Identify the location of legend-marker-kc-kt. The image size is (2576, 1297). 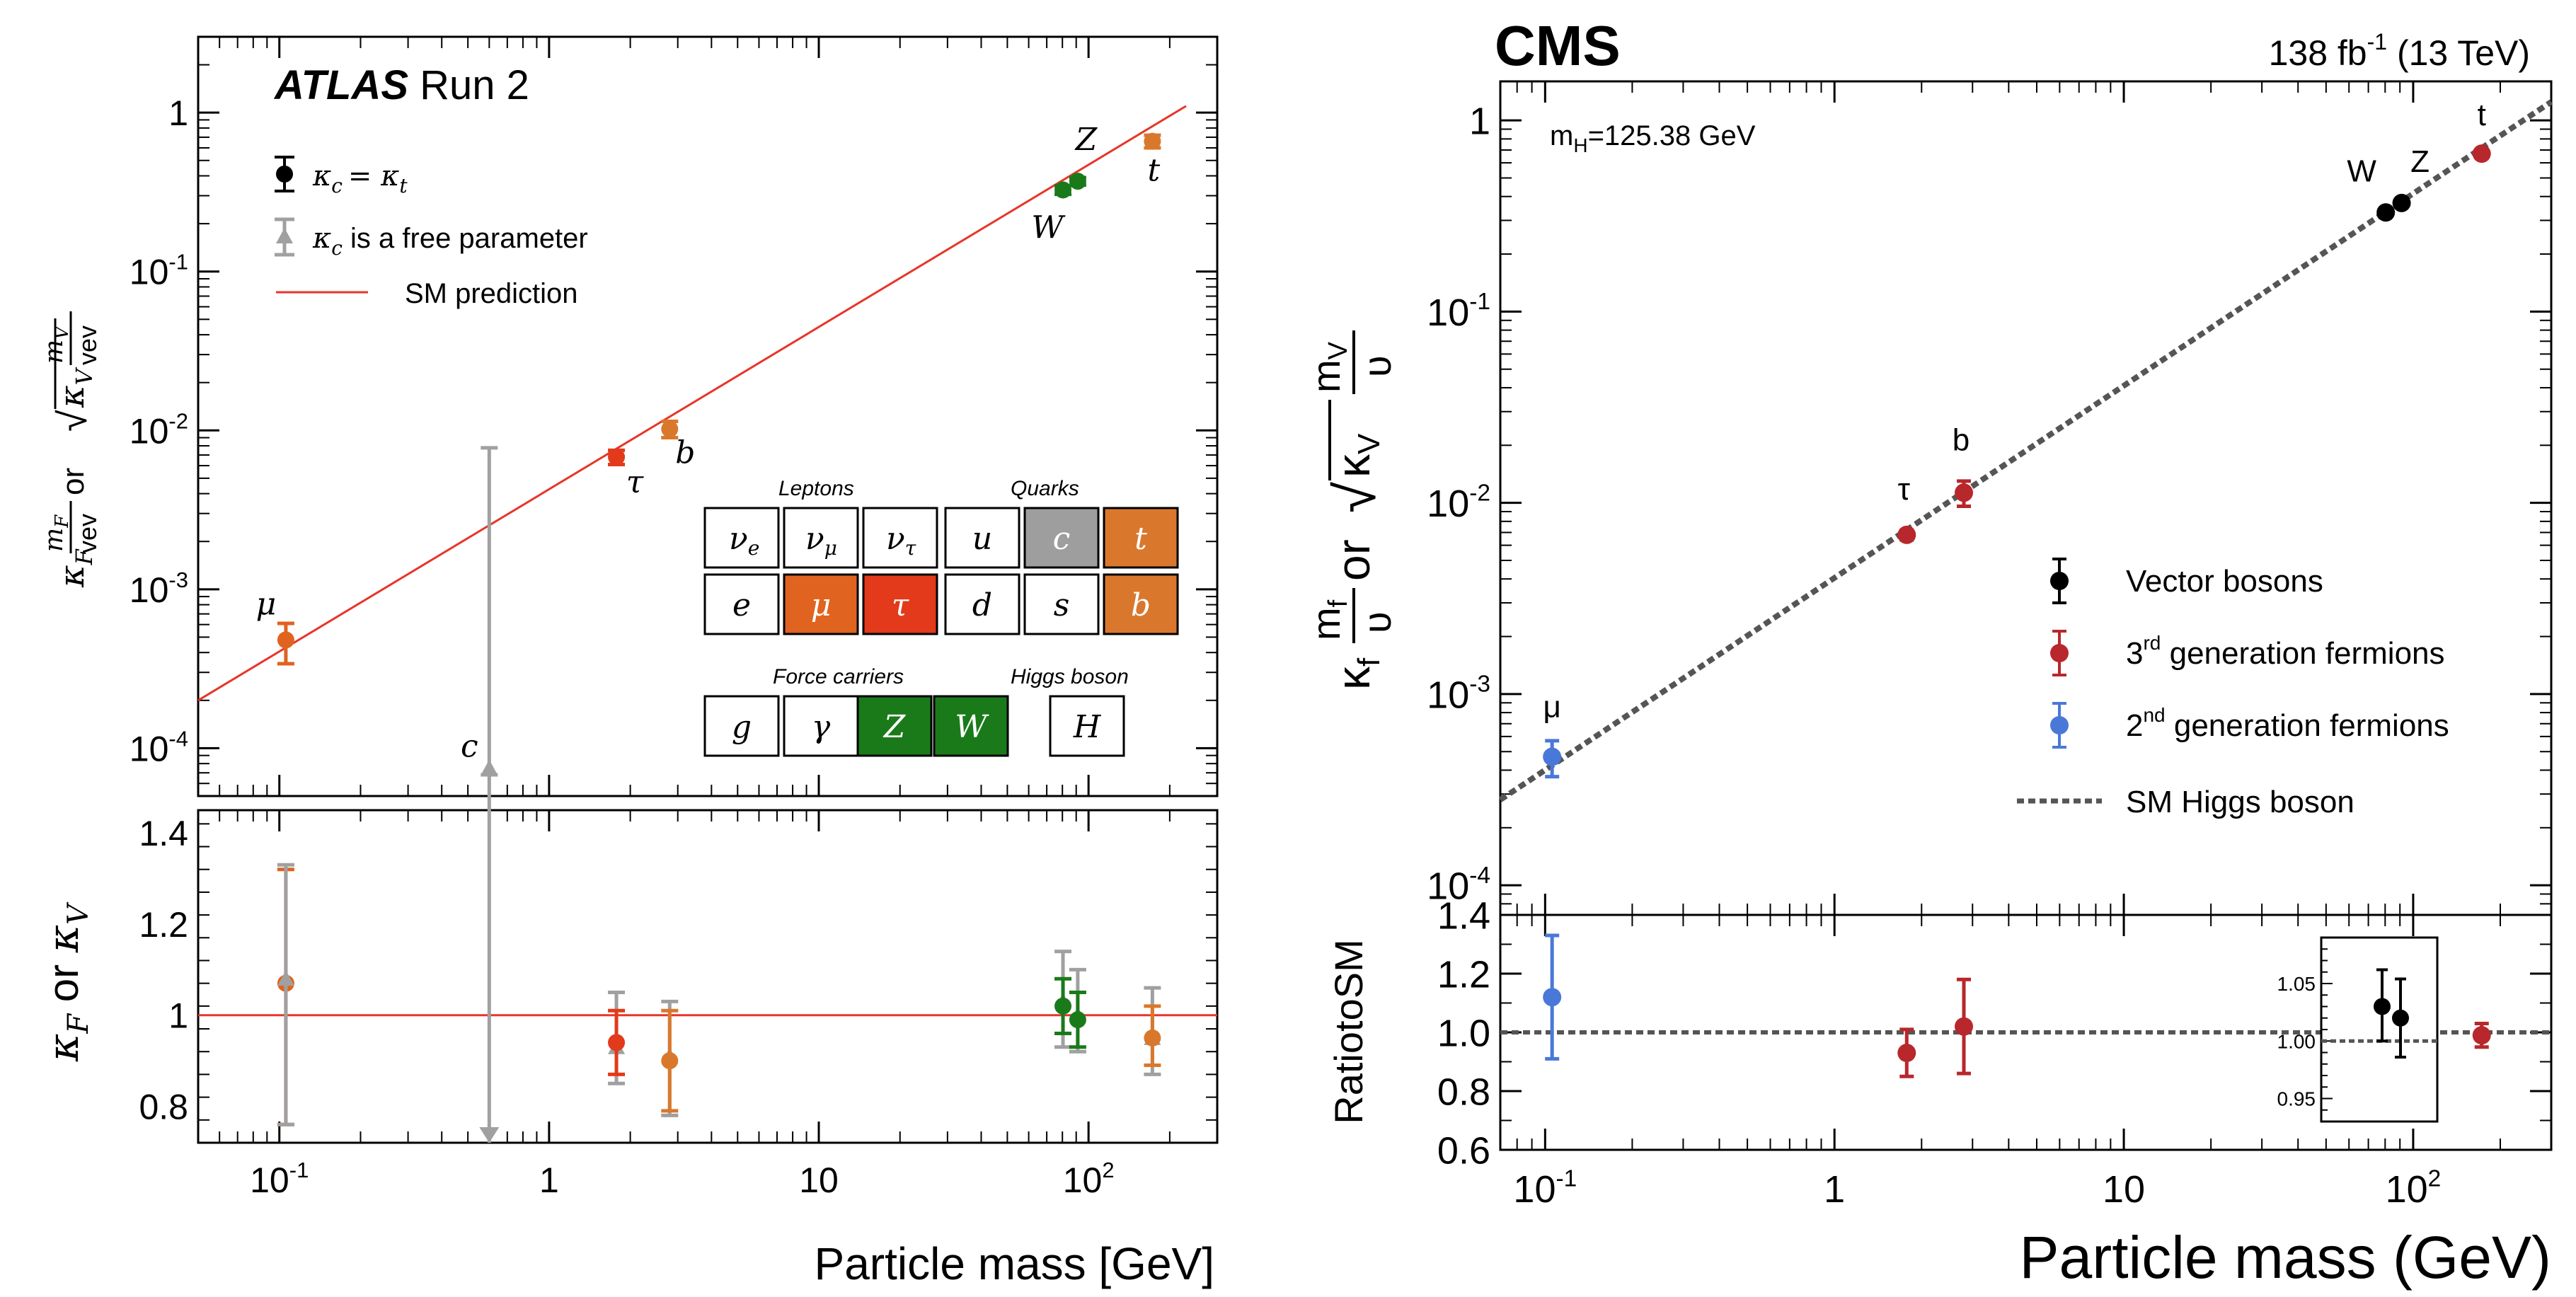
(285, 174).